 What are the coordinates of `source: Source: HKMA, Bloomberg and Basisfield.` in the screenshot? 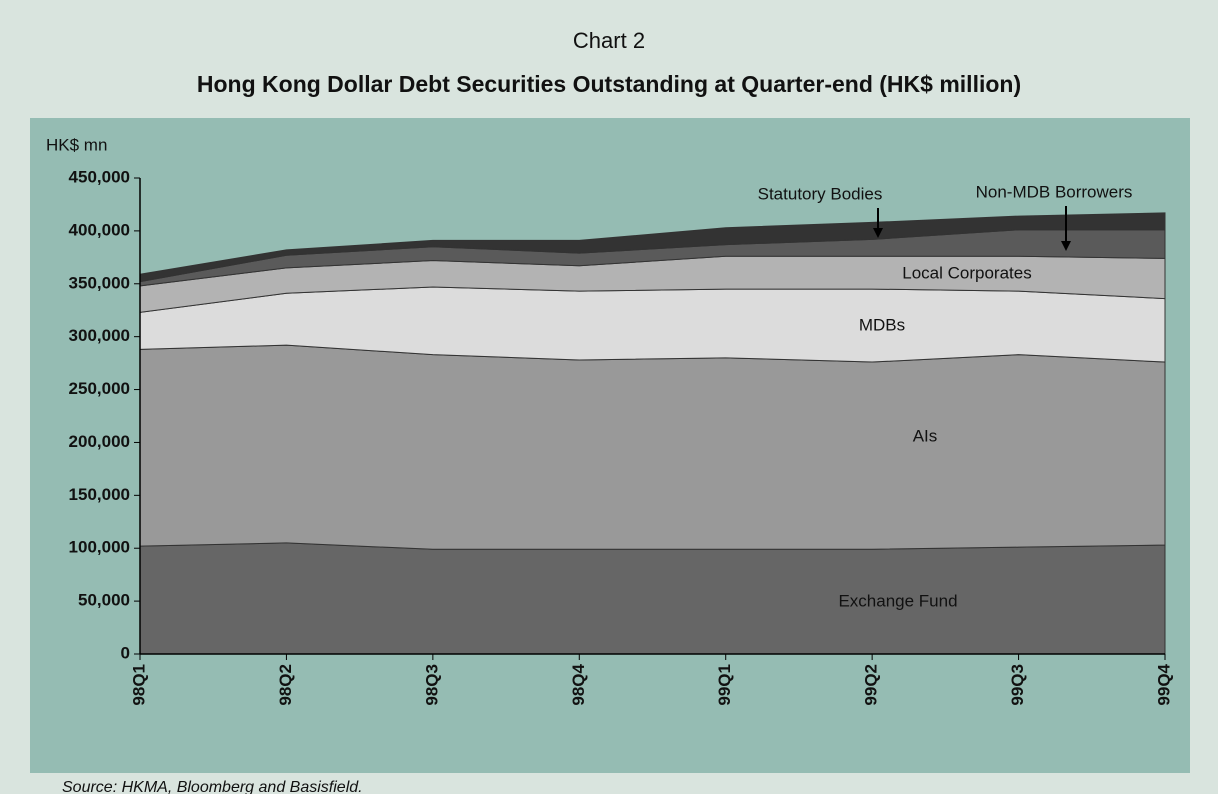 It's located at (212, 786).